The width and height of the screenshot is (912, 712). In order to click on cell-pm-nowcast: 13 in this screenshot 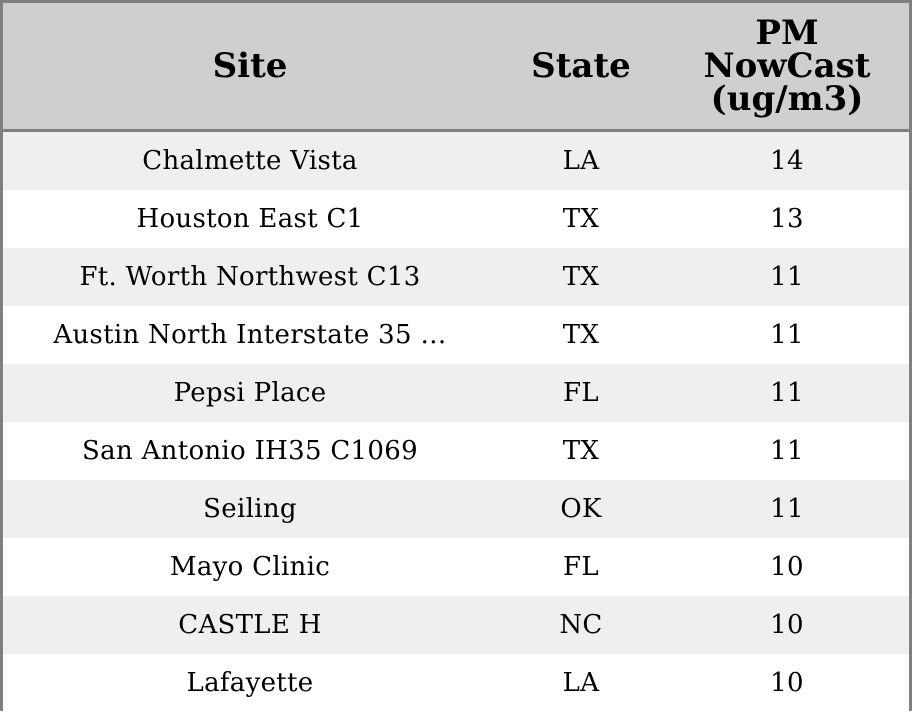, I will do `click(787, 219)`.